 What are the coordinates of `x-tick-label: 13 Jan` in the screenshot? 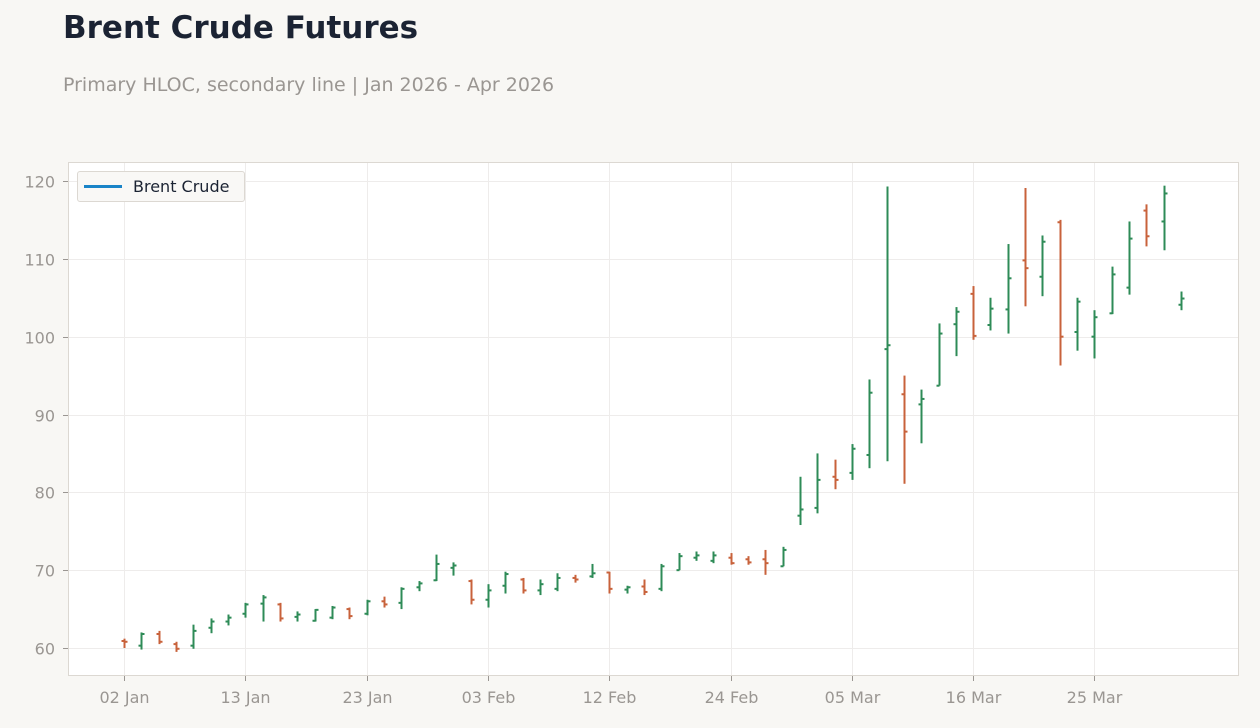 It's located at (245, 697).